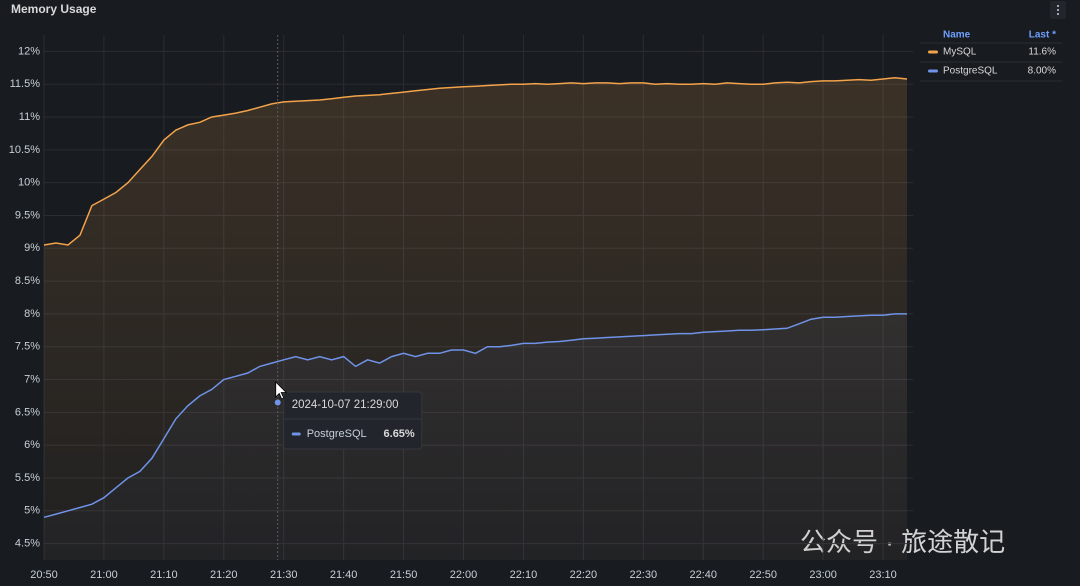  Describe the element at coordinates (29, 183) in the screenshot. I see `y-tick-label: 10%` at that location.